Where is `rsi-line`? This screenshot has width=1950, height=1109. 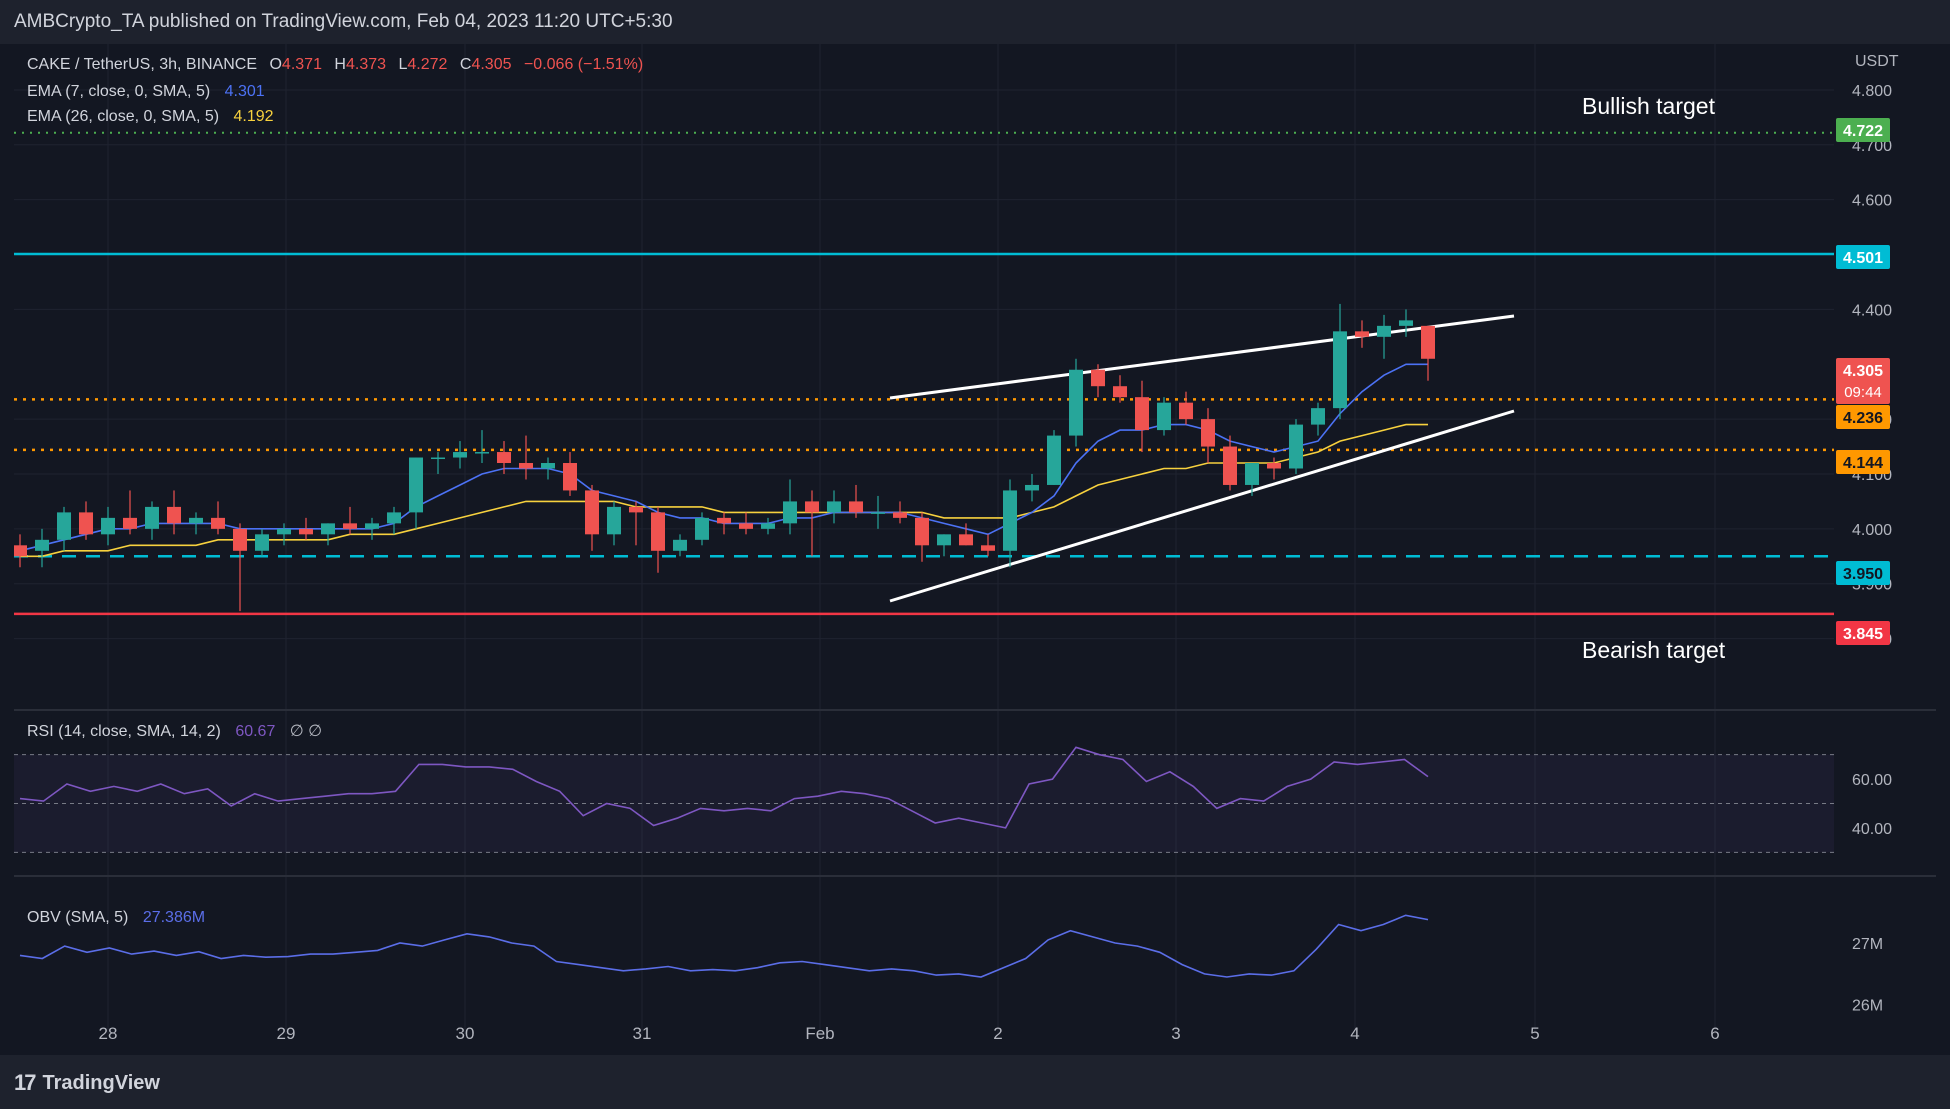 rsi-line is located at coordinates (724, 787).